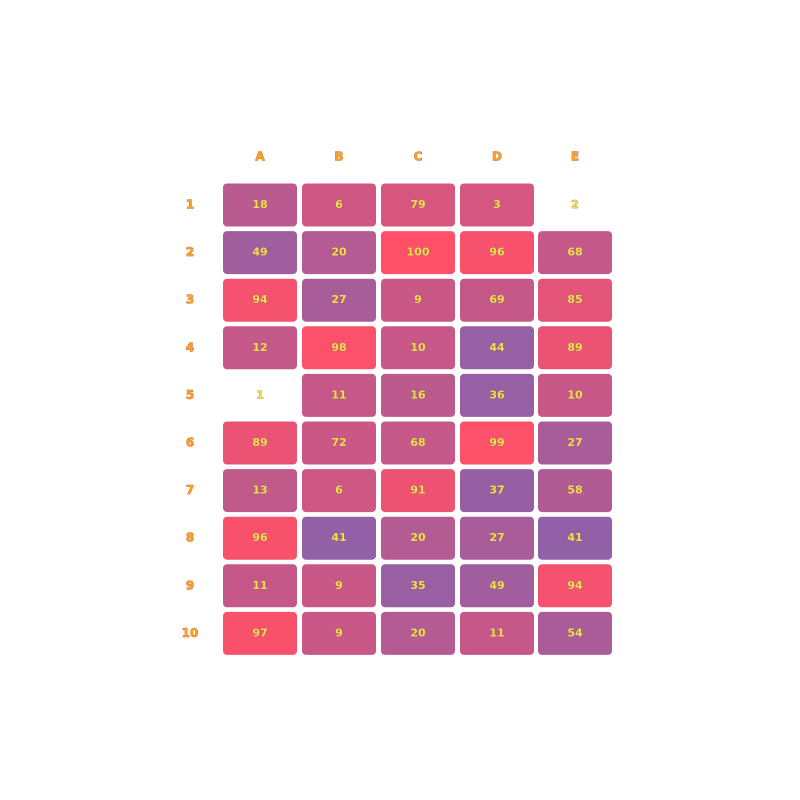 This screenshot has width=800, height=800. I want to click on cell-value-label: 44, so click(497, 347).